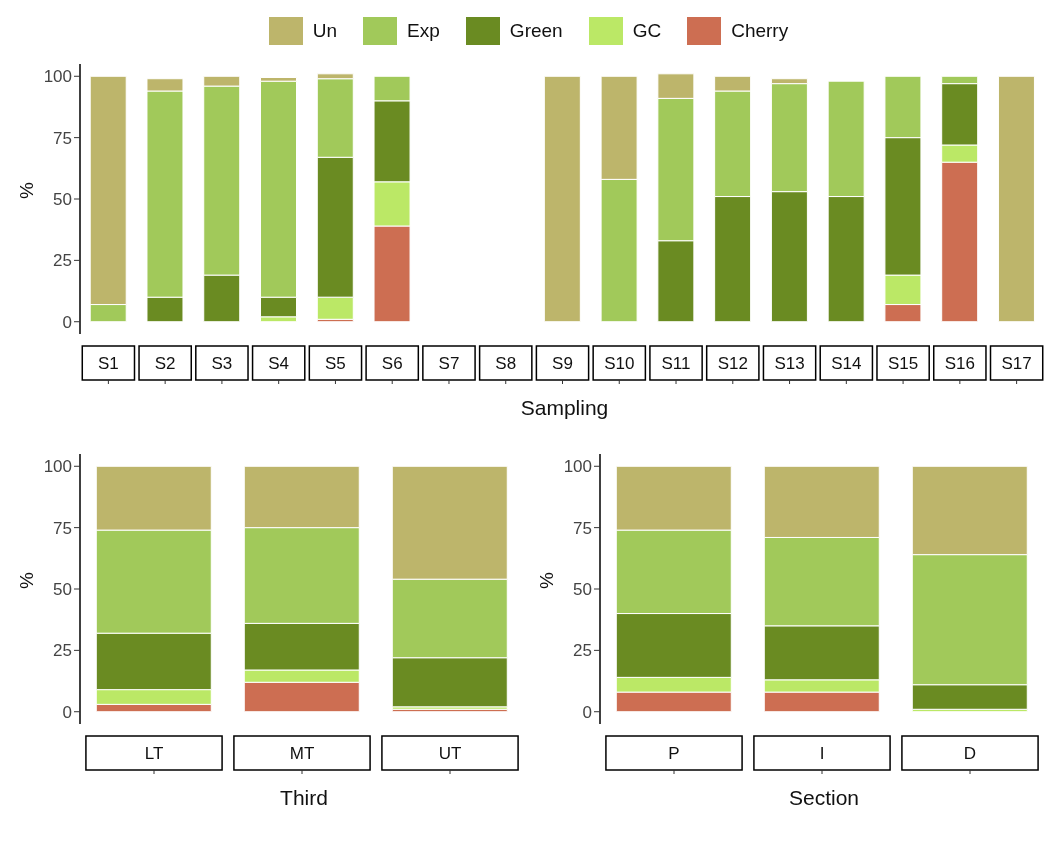 Image resolution: width=1057 pixels, height=852 pixels. I want to click on x-tick-label: LT, so click(154, 753).